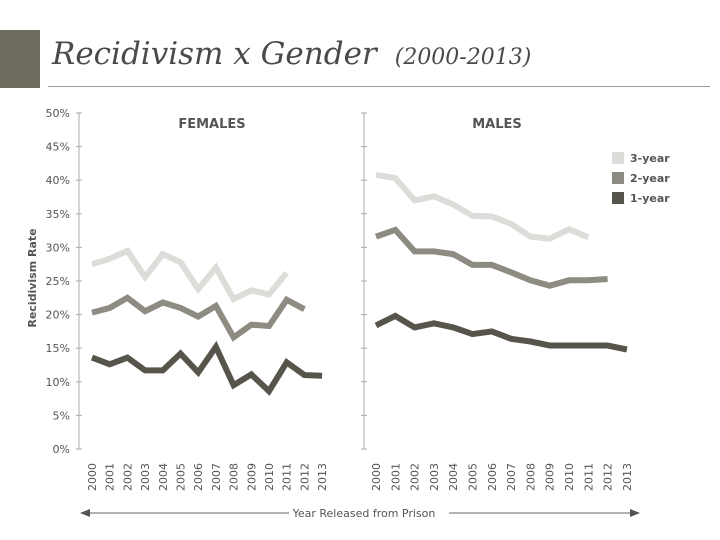 The width and height of the screenshot is (720, 540). Describe the element at coordinates (58, 315) in the screenshot. I see `y-tick-label: 20%` at that location.